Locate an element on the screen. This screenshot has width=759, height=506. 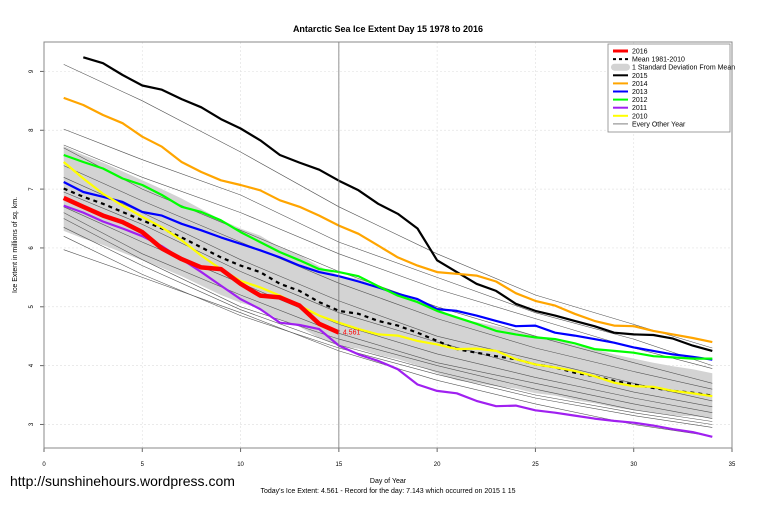
y-tick-label: 5 is located at coordinates (32, 306).